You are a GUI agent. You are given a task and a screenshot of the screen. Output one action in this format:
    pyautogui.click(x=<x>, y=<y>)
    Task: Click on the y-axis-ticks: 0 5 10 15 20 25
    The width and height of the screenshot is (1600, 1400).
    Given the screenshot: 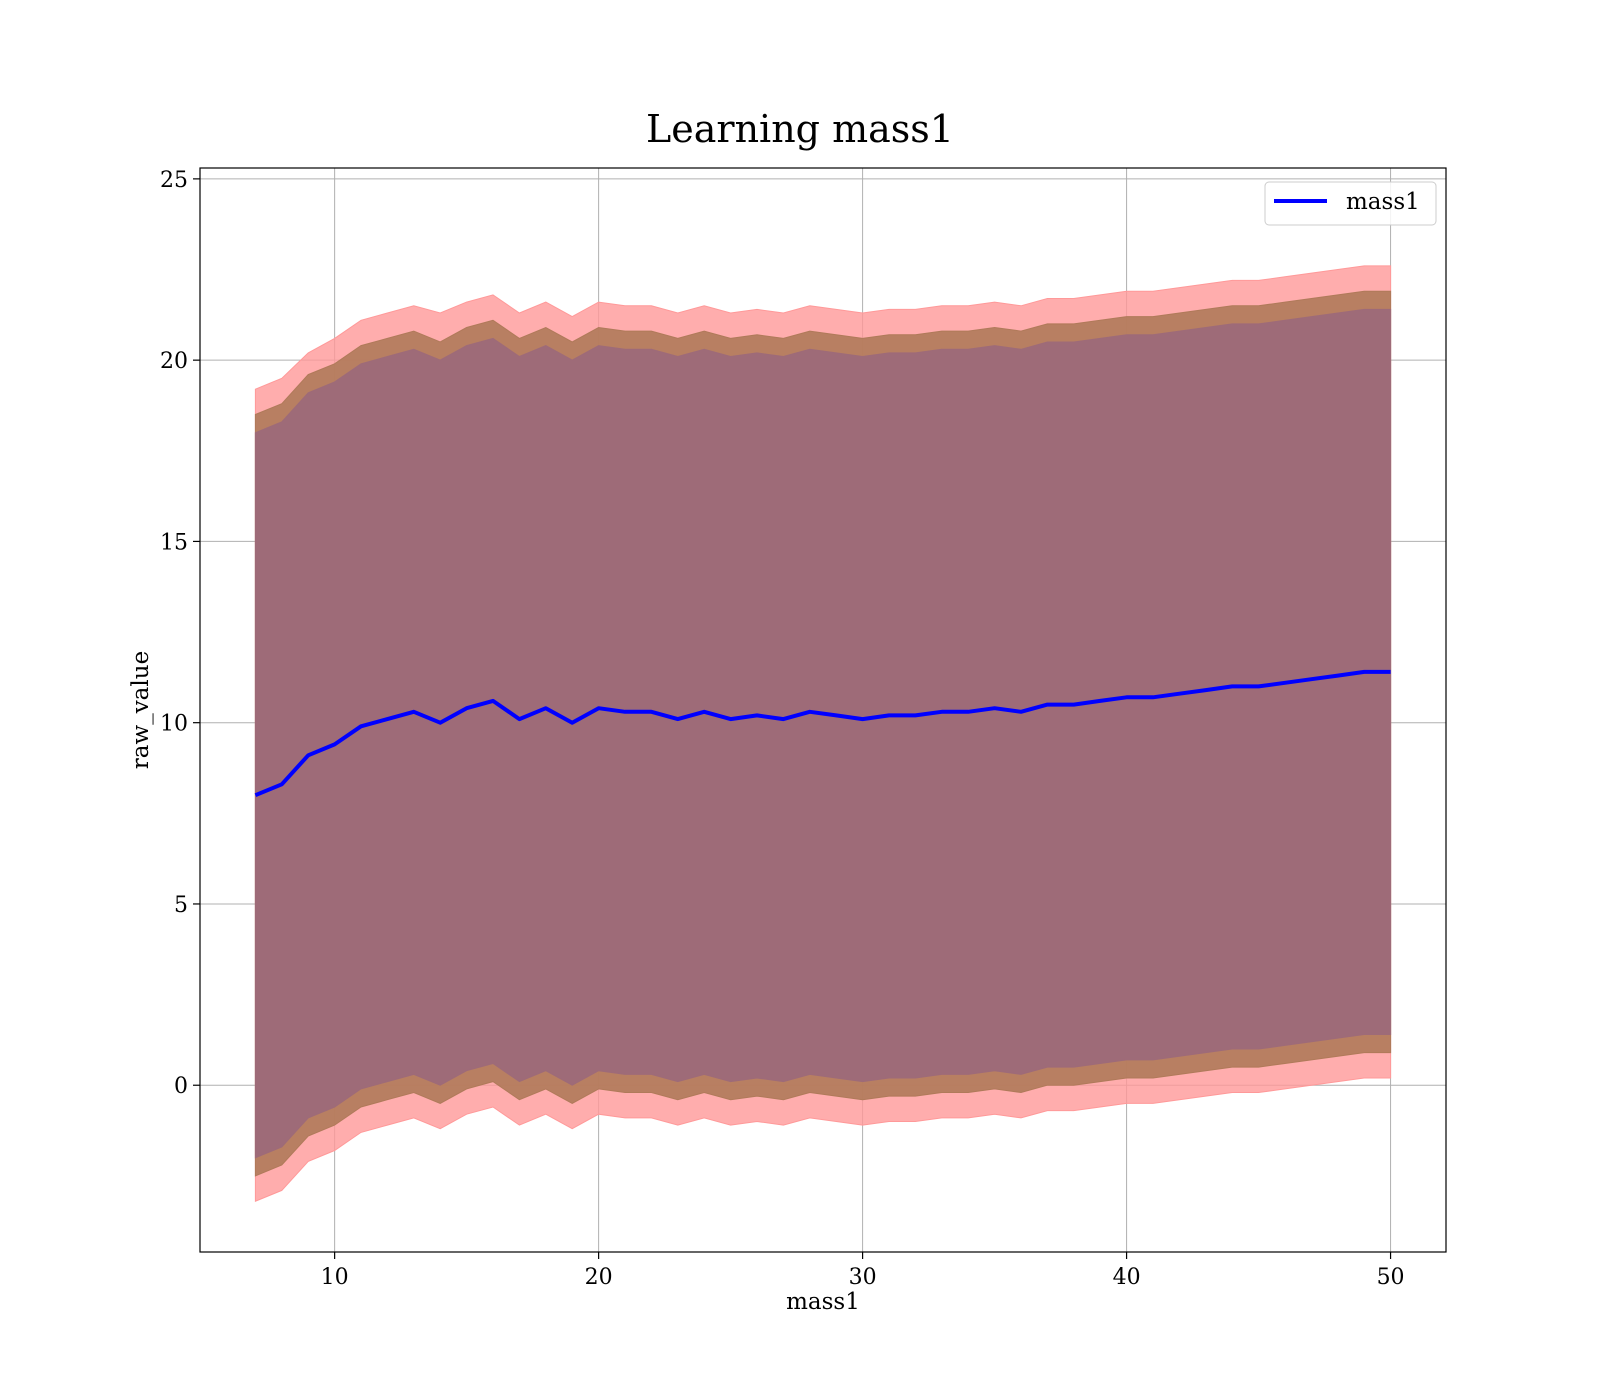 What is the action you would take?
    pyautogui.click(x=180, y=633)
    